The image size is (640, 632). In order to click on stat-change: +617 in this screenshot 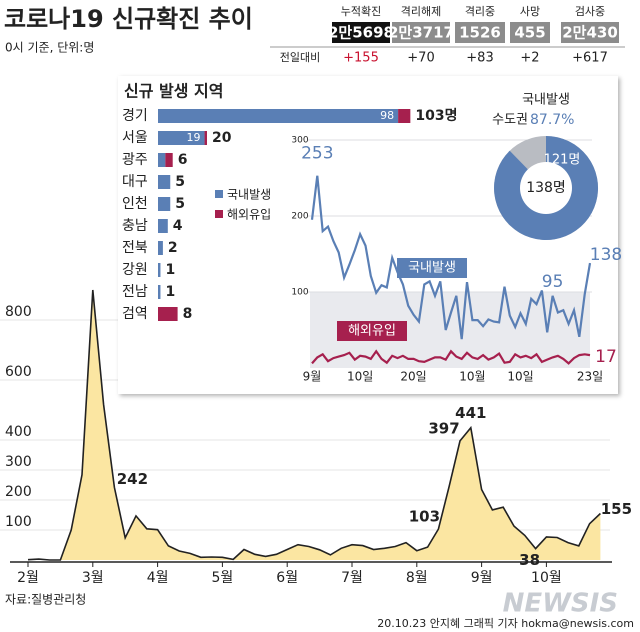, I will do `click(590, 58)`.